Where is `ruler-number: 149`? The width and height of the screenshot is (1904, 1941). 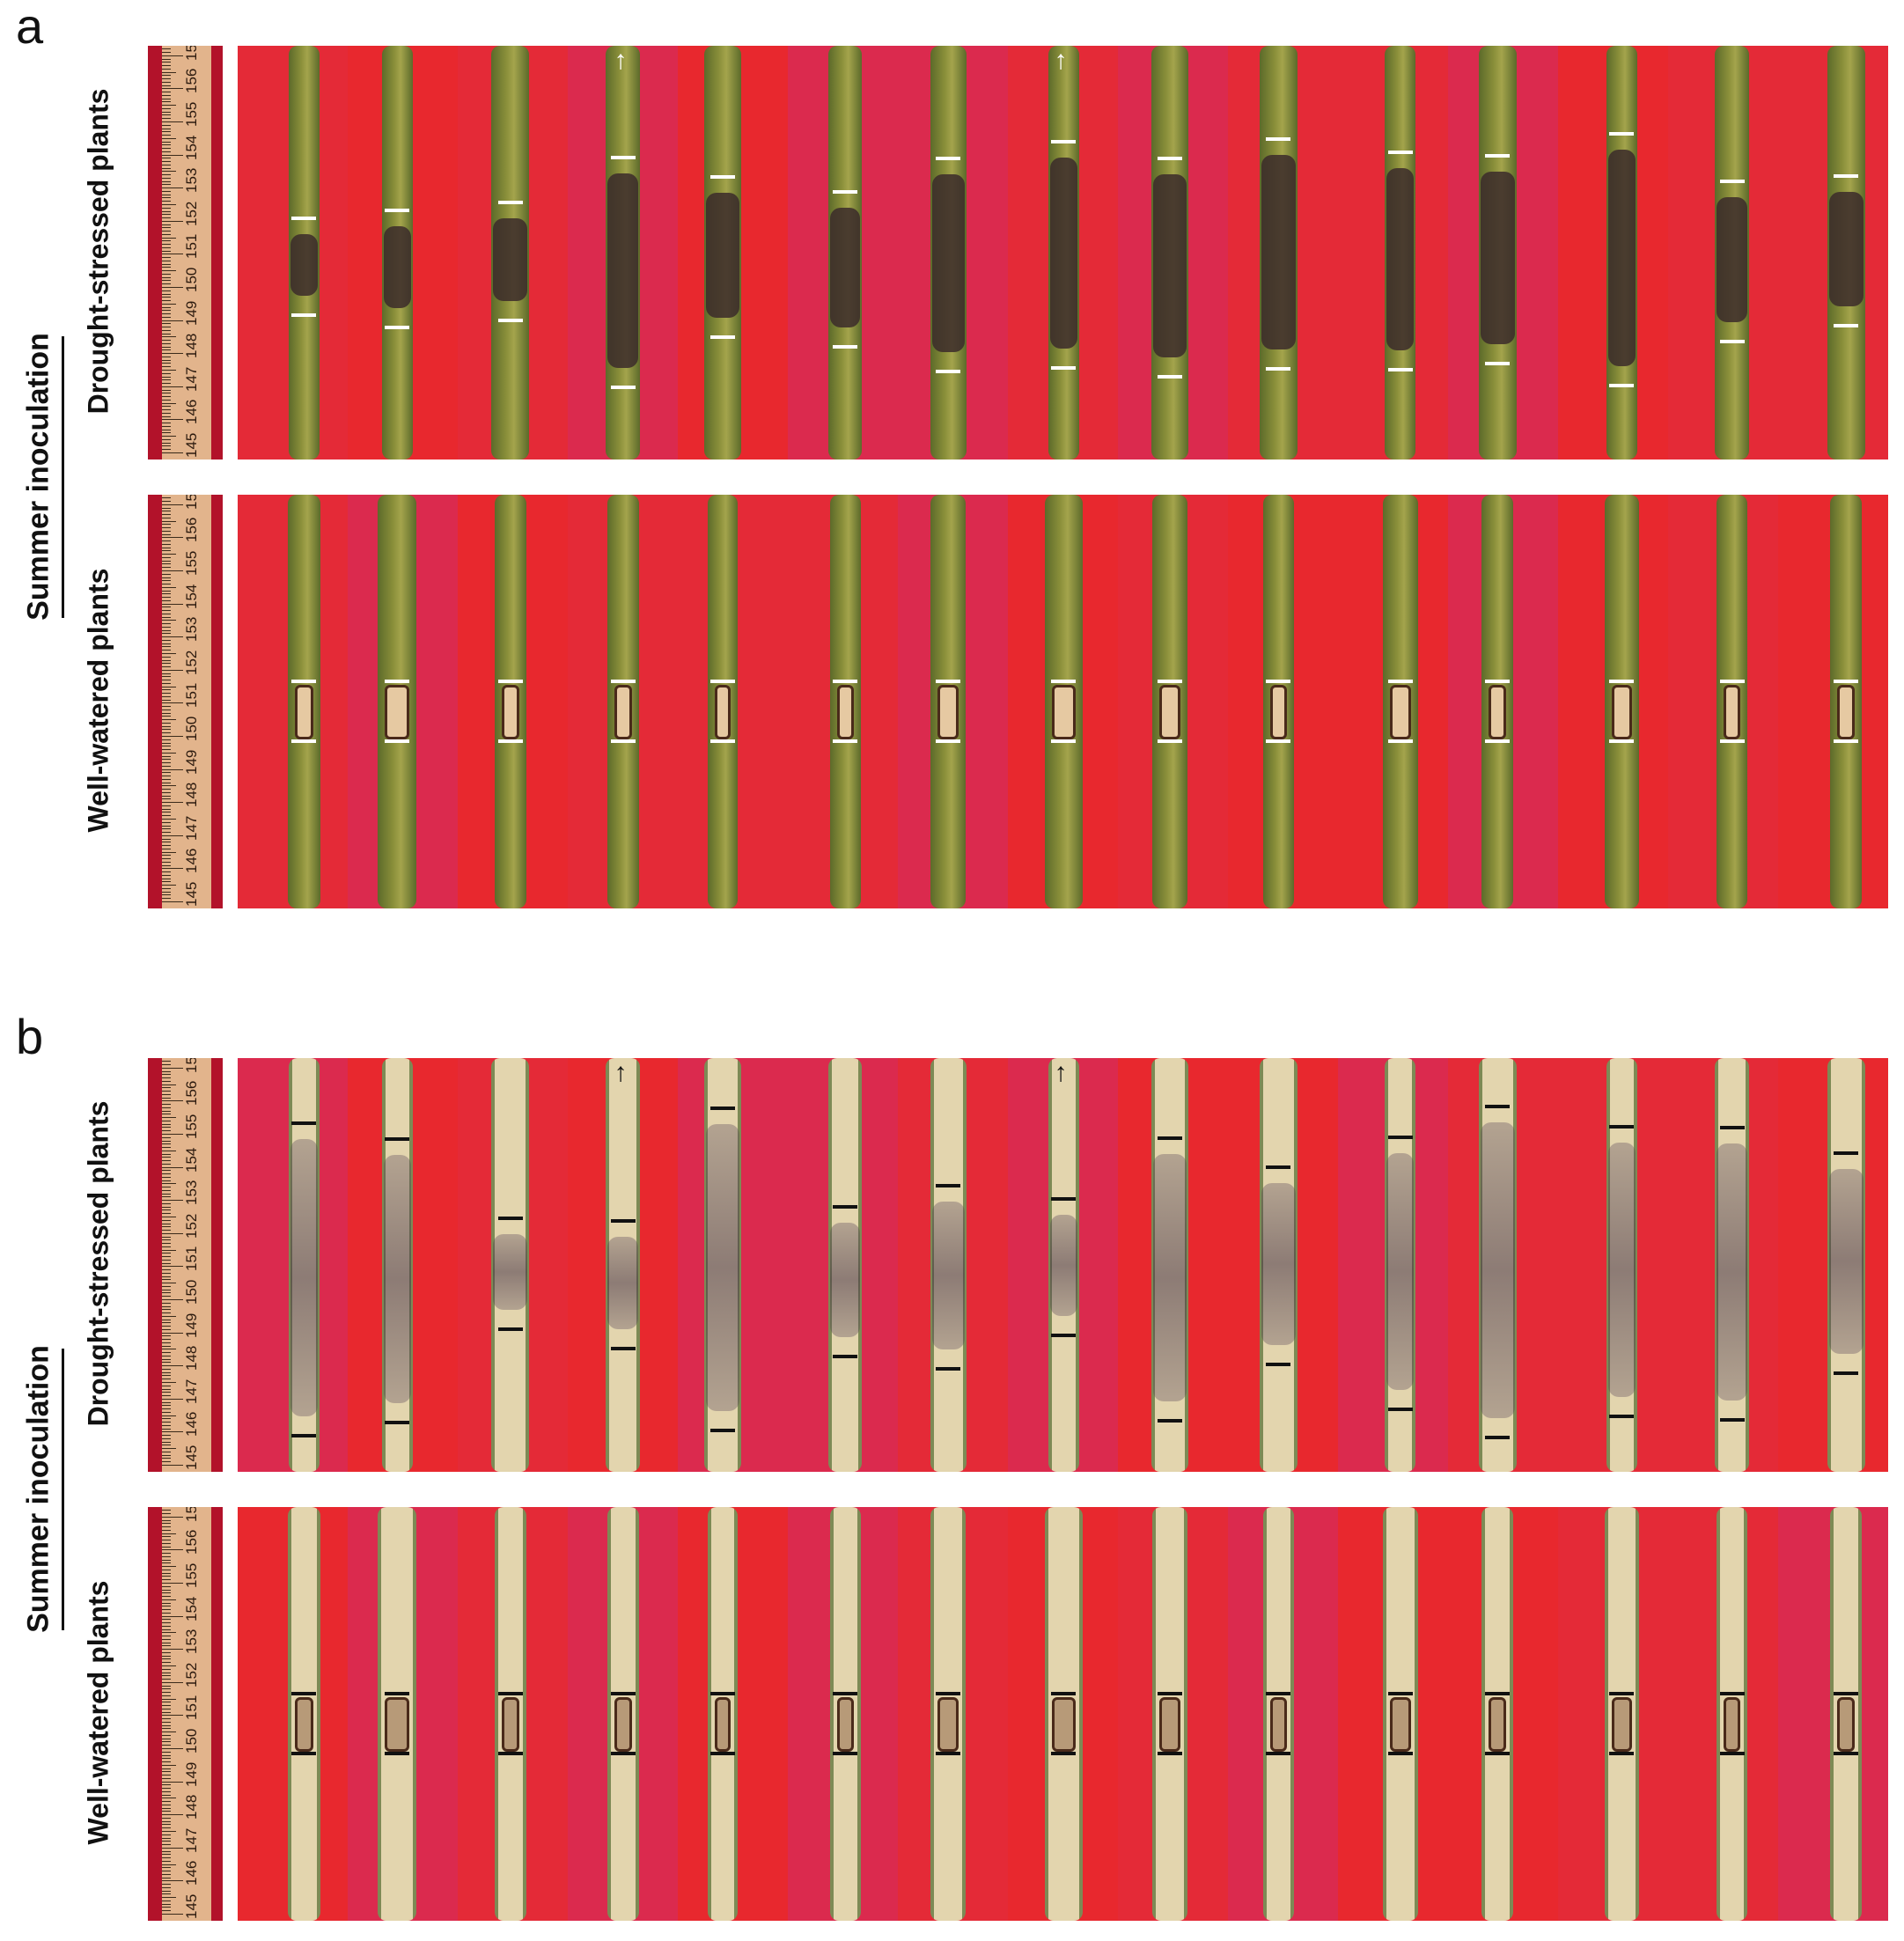
ruler-number: 149 is located at coordinates (191, 762).